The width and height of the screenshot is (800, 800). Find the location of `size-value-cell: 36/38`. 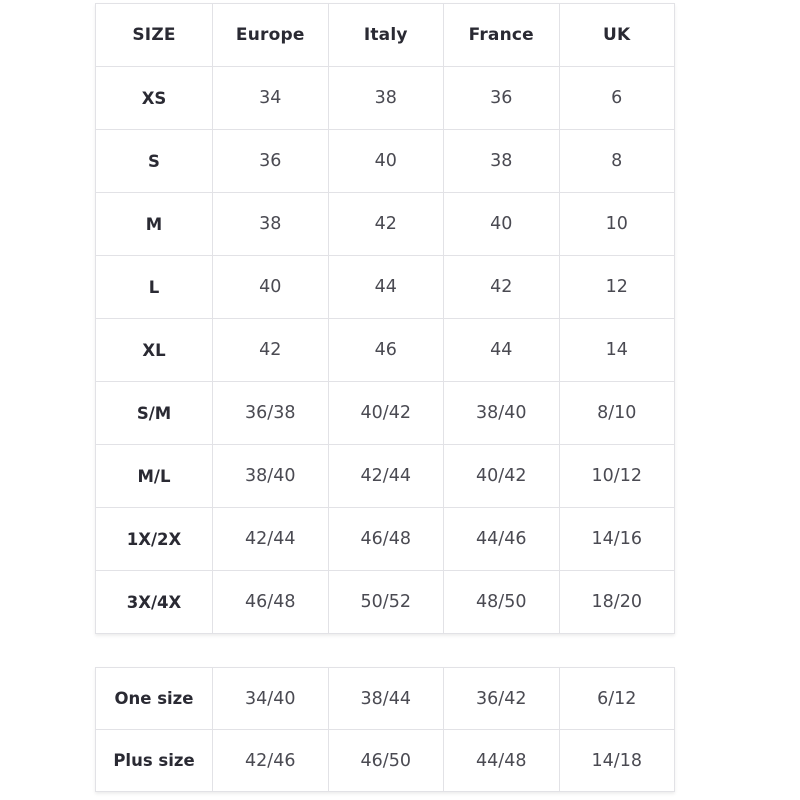

size-value-cell: 36/38 is located at coordinates (270, 413).